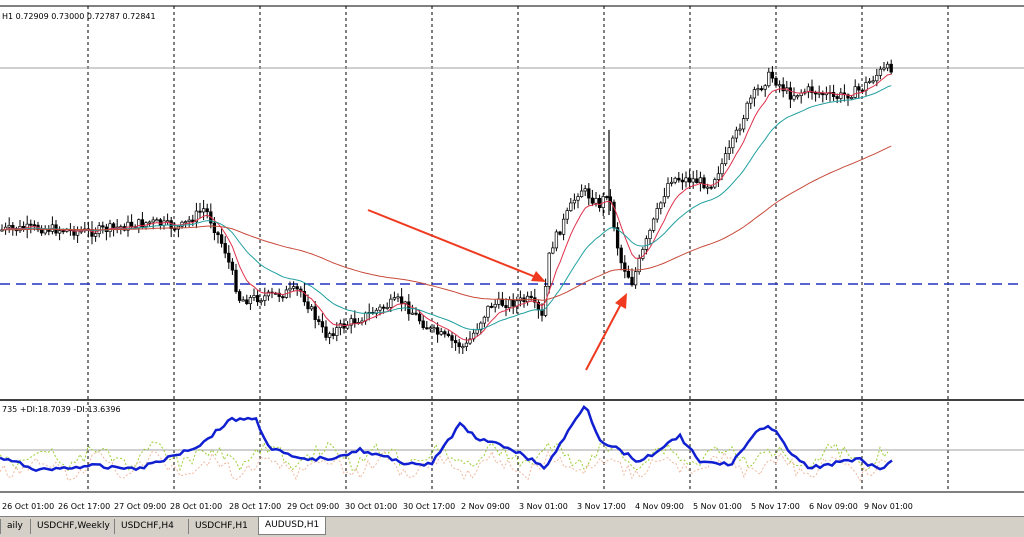  I want to click on time-axis-label: 27 Oct 09:00, so click(140, 506).